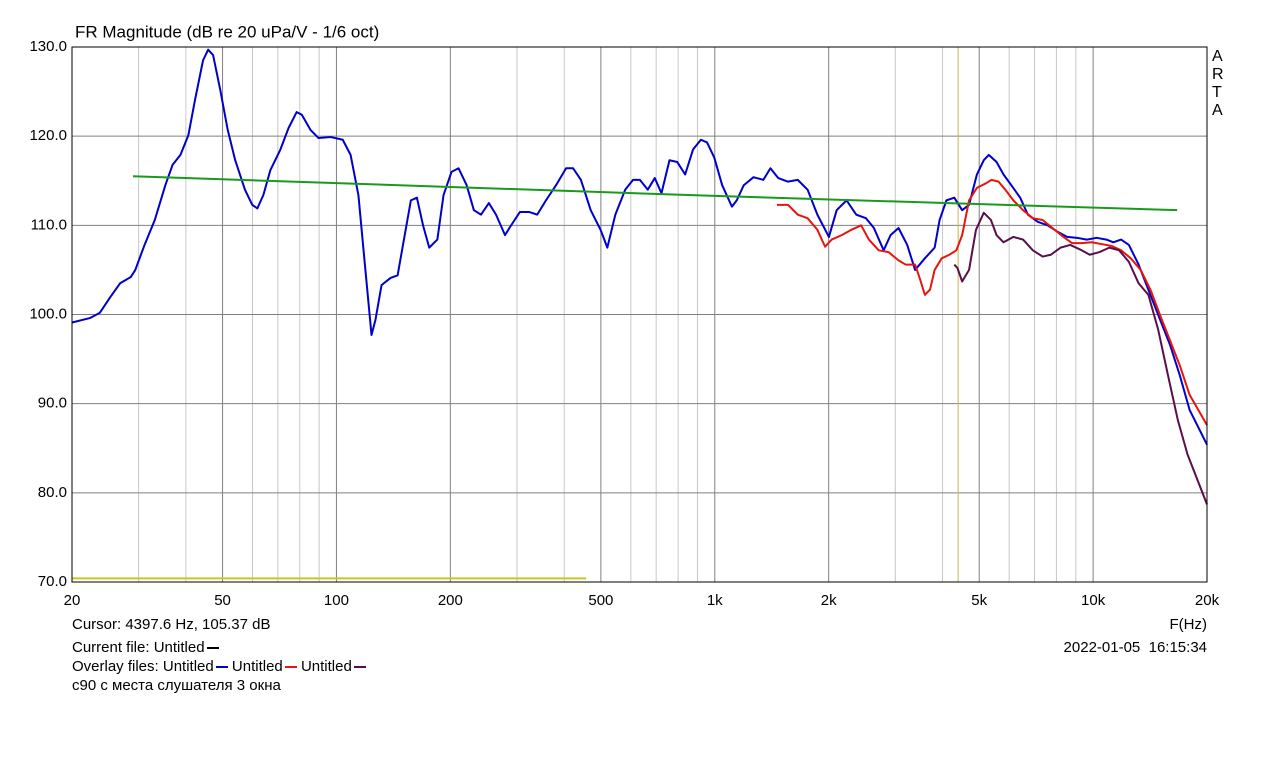 This screenshot has width=1279, height=768. I want to click on watermark: ARTA, so click(1218, 83).